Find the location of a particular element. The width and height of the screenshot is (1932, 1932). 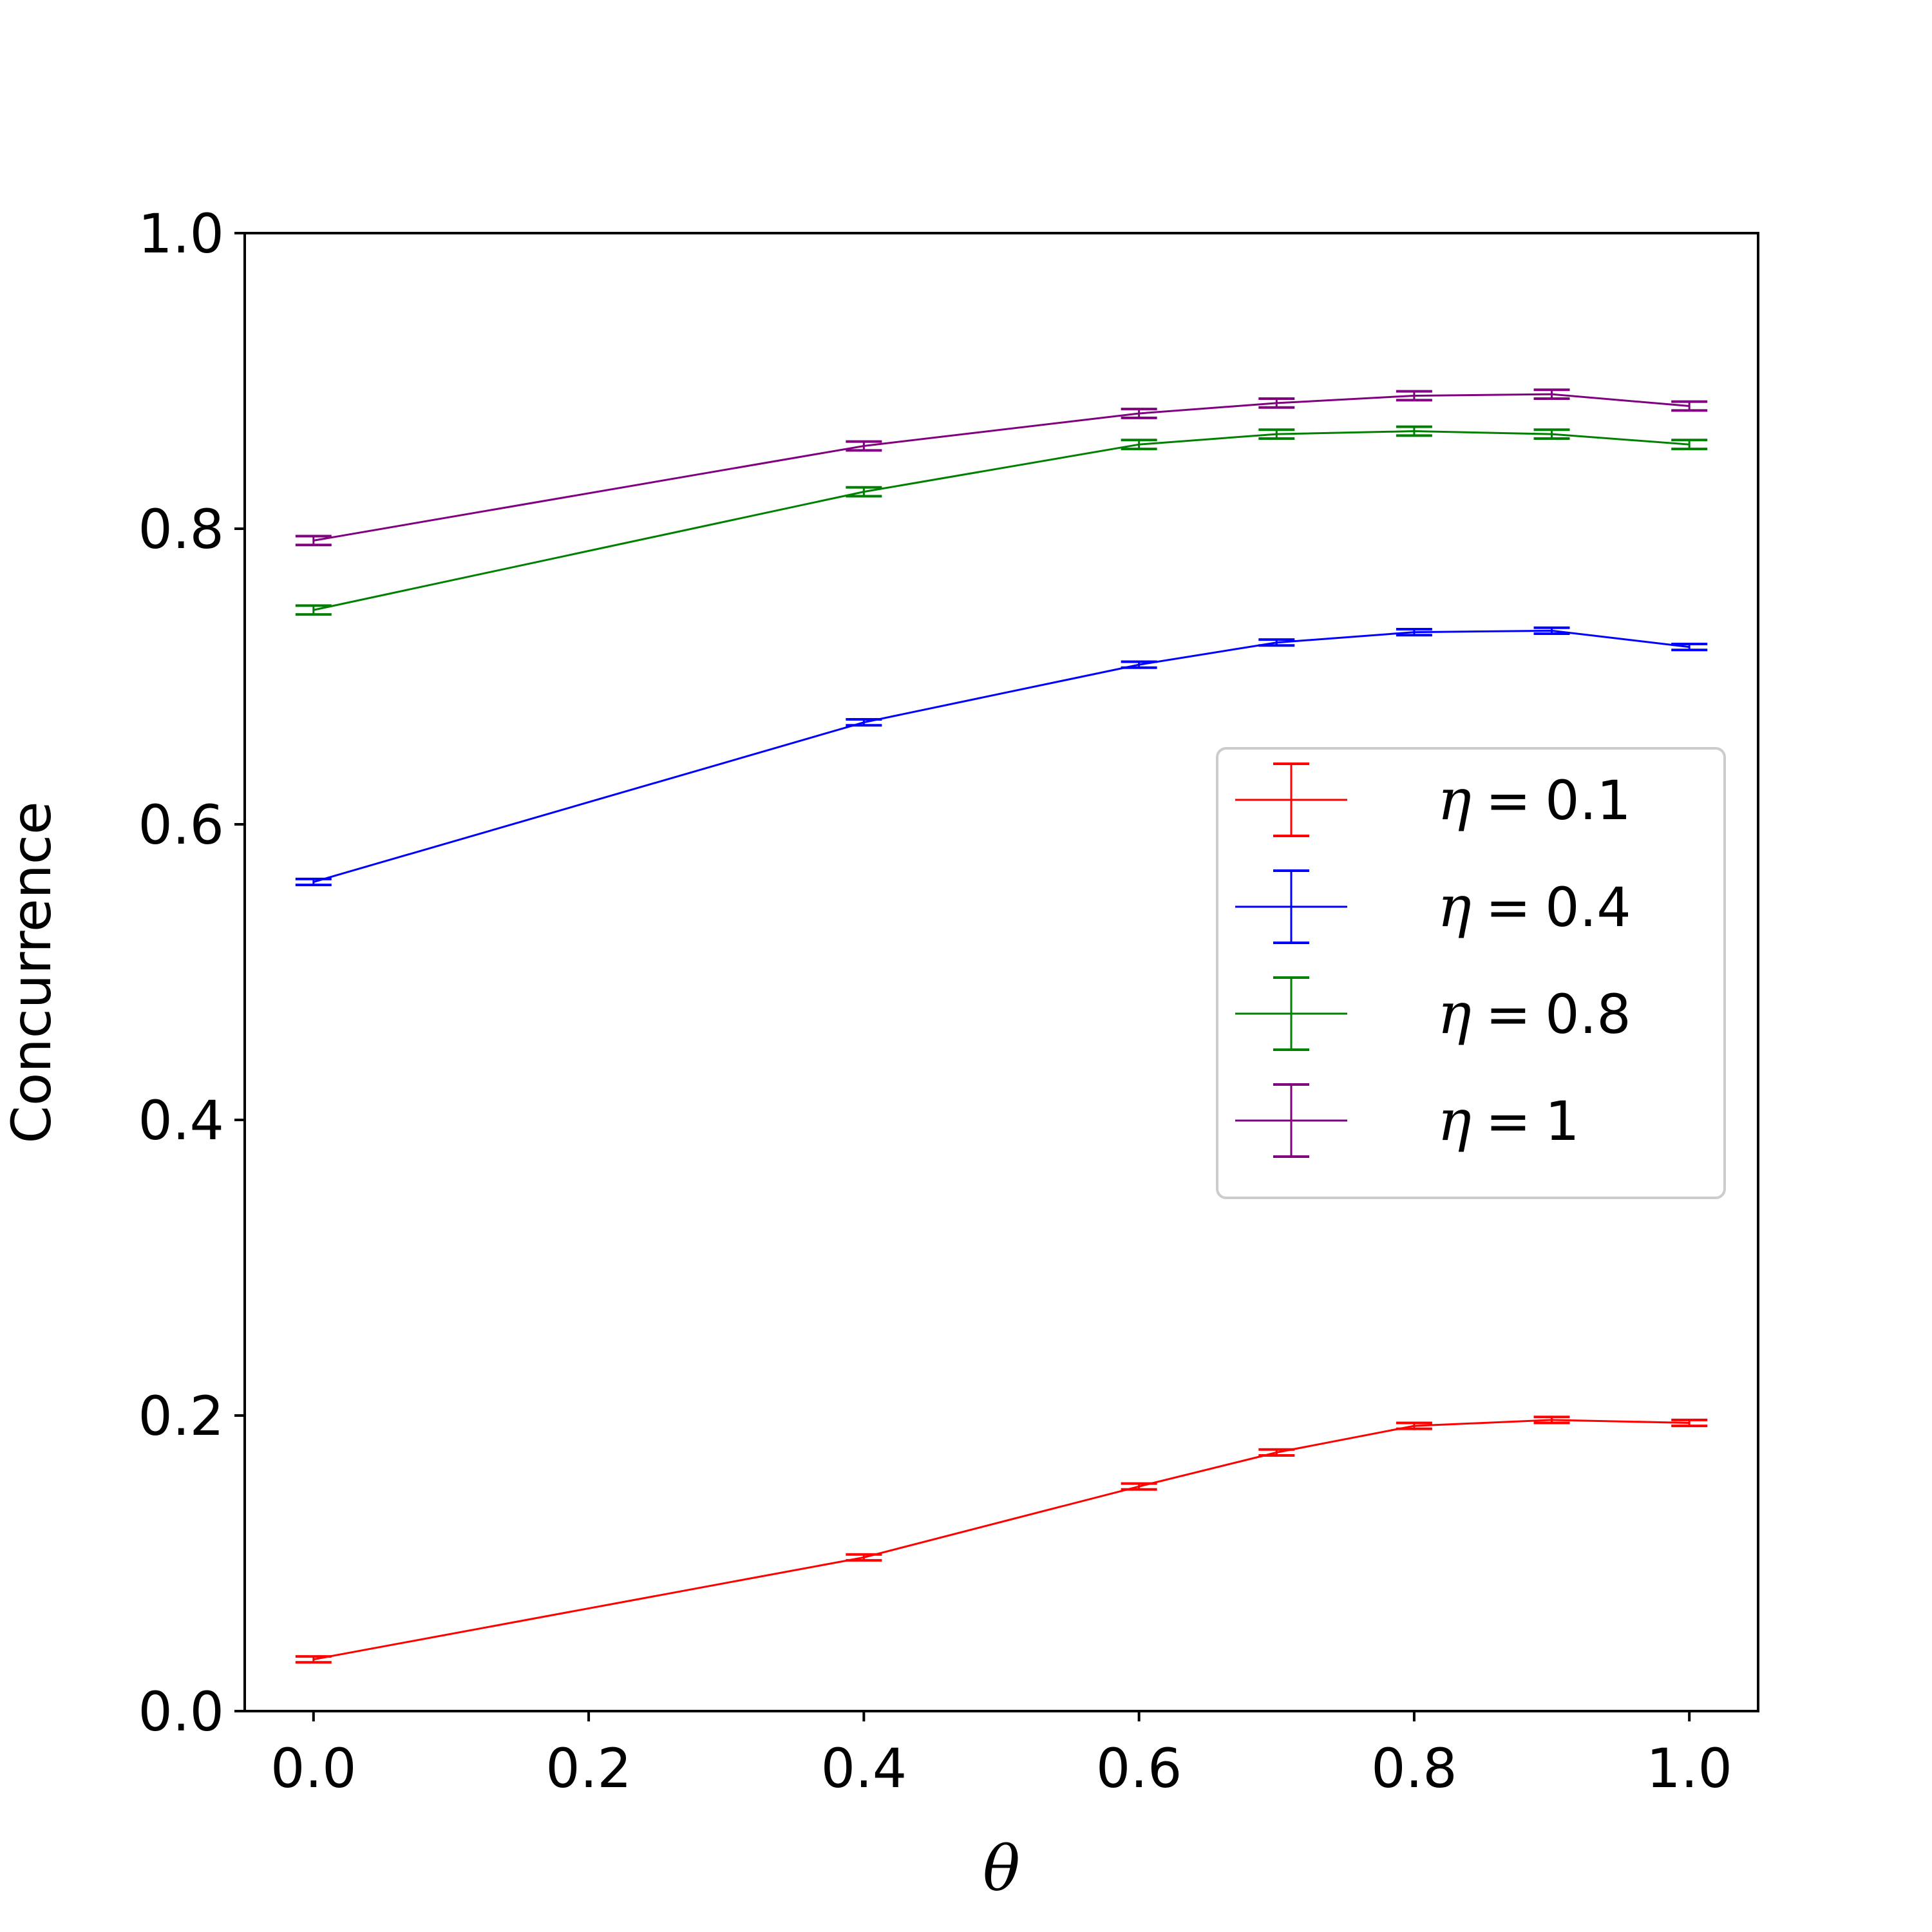

legend: η = 0.1 η = 0.4 η = 0.8 η = 1 is located at coordinates (1471, 973).